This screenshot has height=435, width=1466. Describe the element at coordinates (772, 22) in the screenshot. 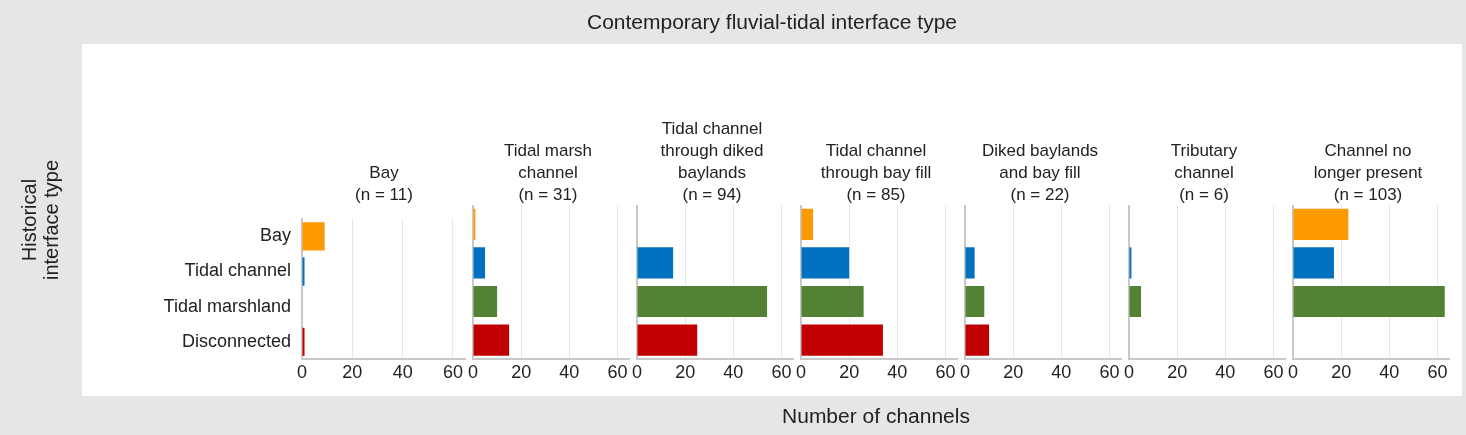

I see `text: Contemporary fluvial-tidal interface type` at that location.